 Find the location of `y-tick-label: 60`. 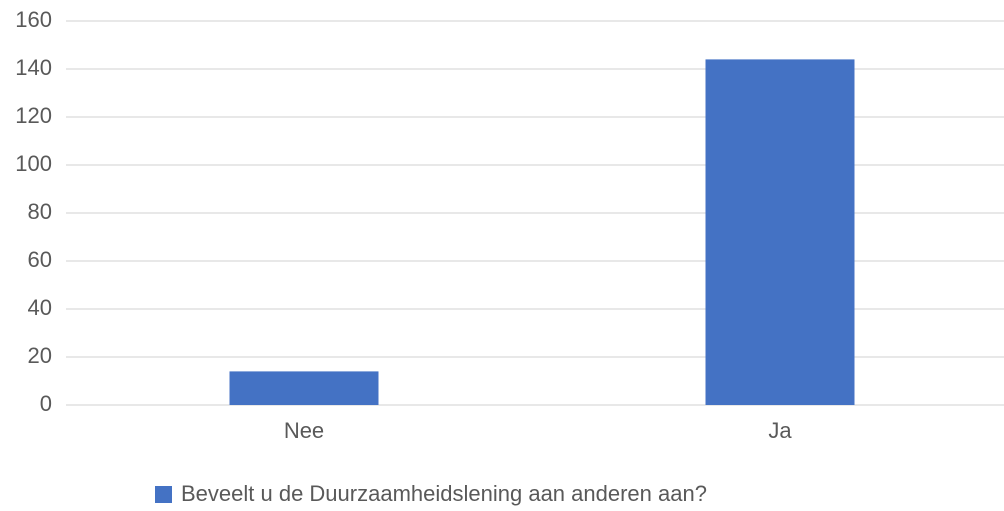

y-tick-label: 60 is located at coordinates (40, 259).